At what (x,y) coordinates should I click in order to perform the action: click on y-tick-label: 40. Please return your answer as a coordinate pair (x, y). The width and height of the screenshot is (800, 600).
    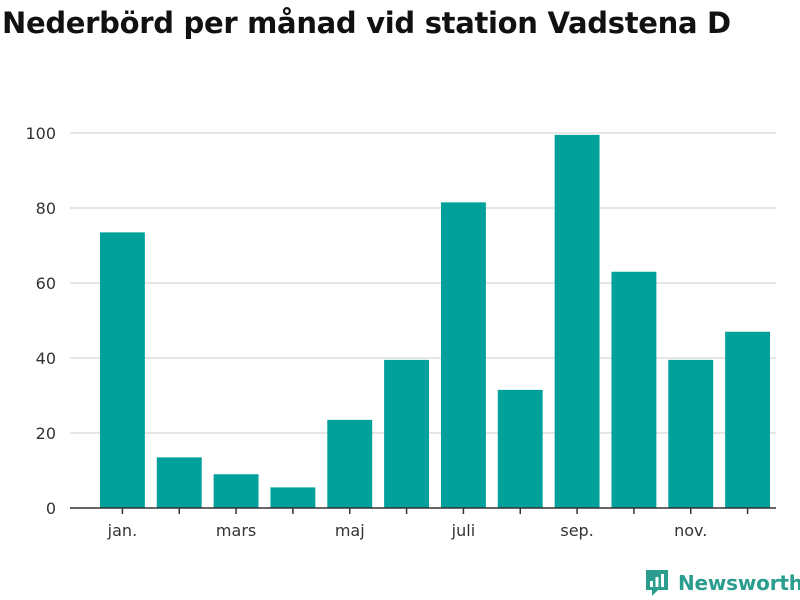
    Looking at the image, I should click on (46, 358).